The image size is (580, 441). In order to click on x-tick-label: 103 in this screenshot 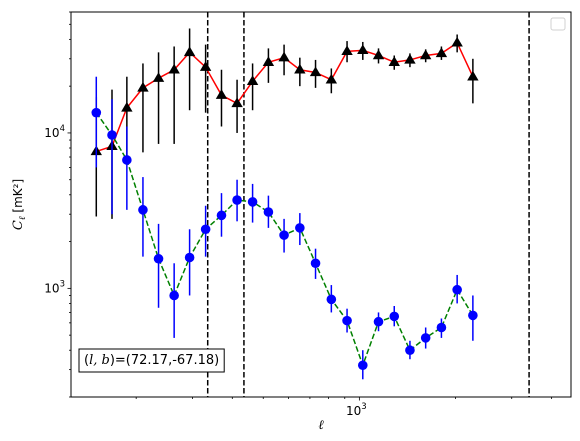, I will do `click(356, 410)`.